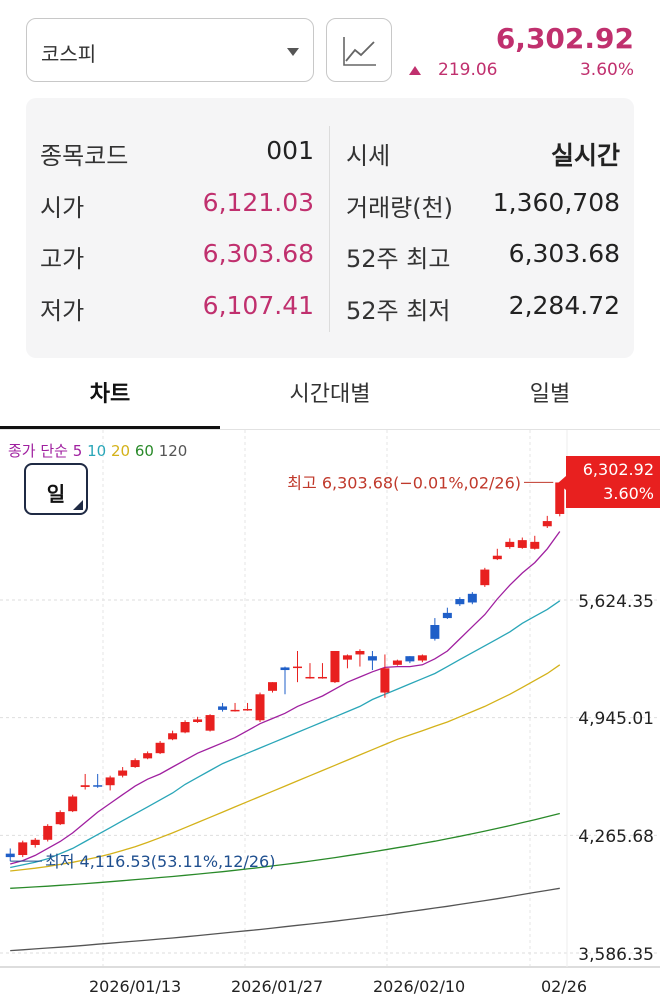 The width and height of the screenshot is (660, 999). What do you see at coordinates (258, 202) in the screenshot?
I see `summary-value-open: 6,121.03` at bounding box center [258, 202].